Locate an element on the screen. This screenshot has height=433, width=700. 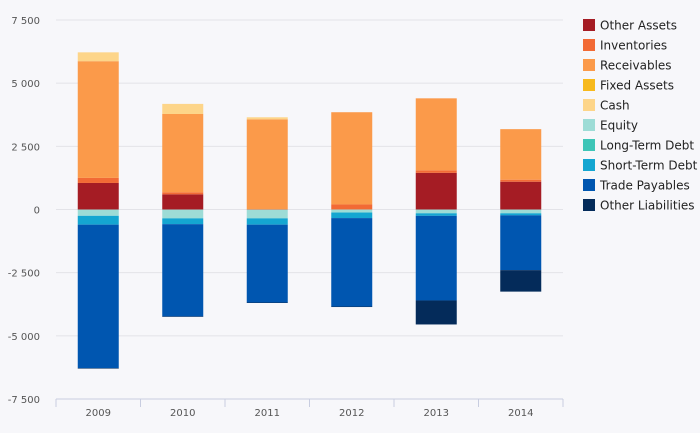
bar-trade-payables-2012 is located at coordinates (352, 262).